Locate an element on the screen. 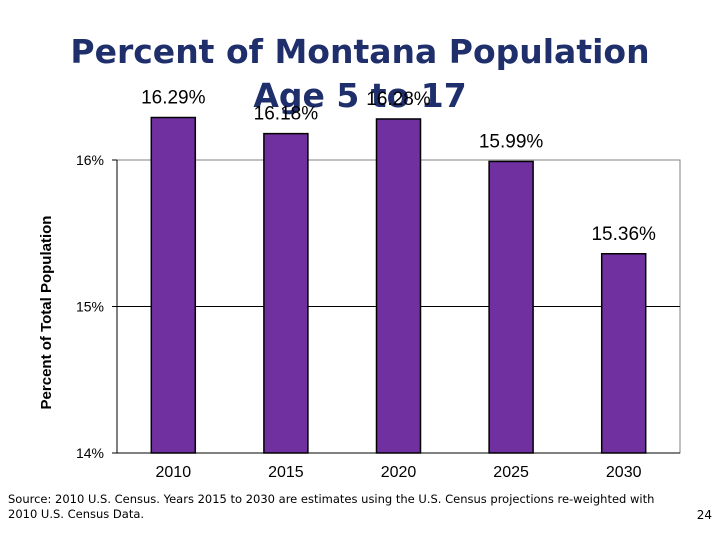  page-number: 24 is located at coordinates (704, 515).